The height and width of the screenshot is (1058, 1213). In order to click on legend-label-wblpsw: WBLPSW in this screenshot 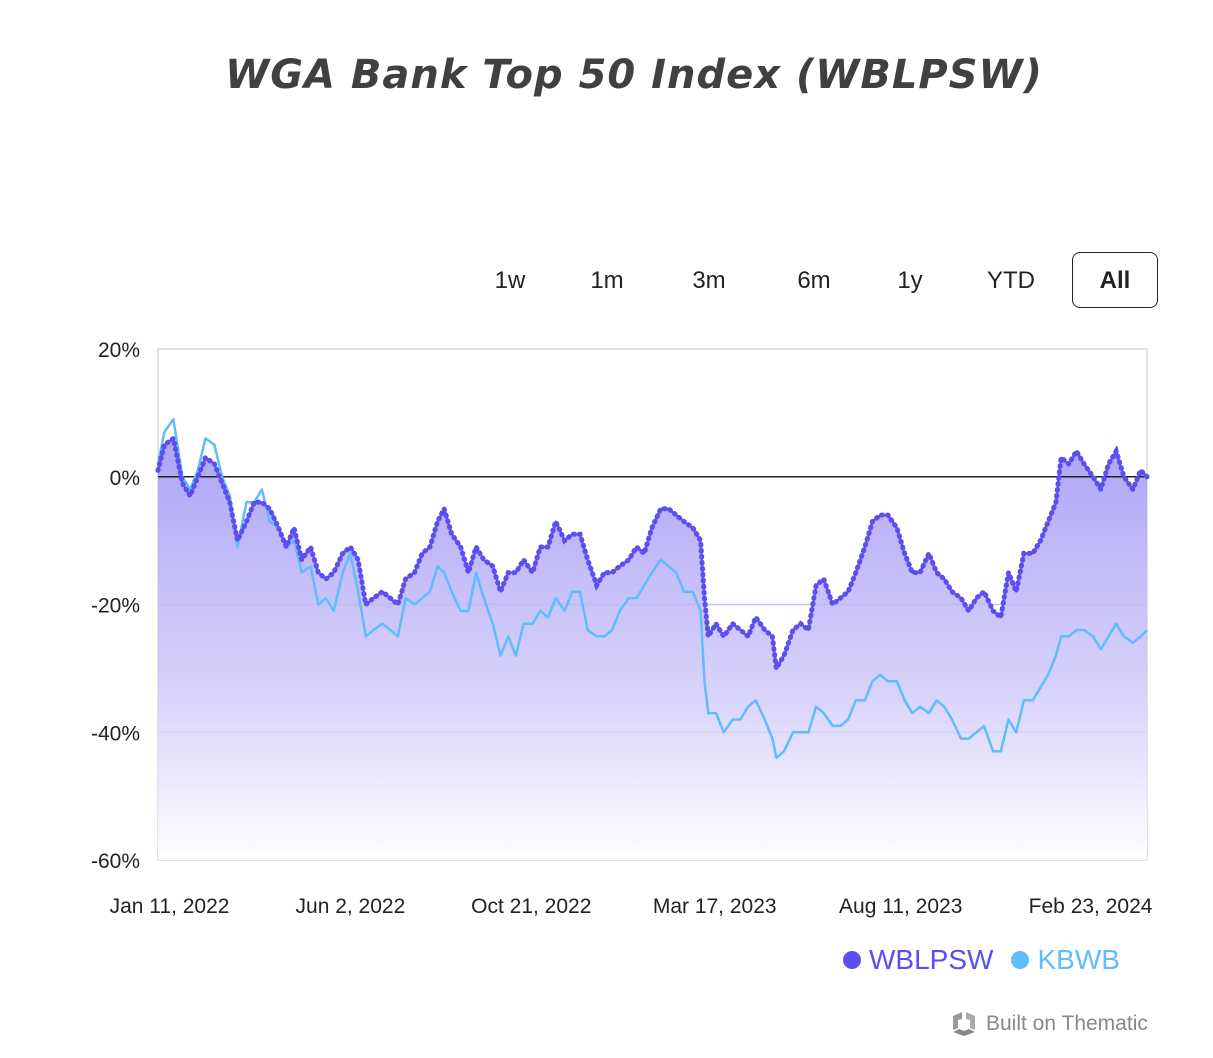, I will do `click(931, 959)`.